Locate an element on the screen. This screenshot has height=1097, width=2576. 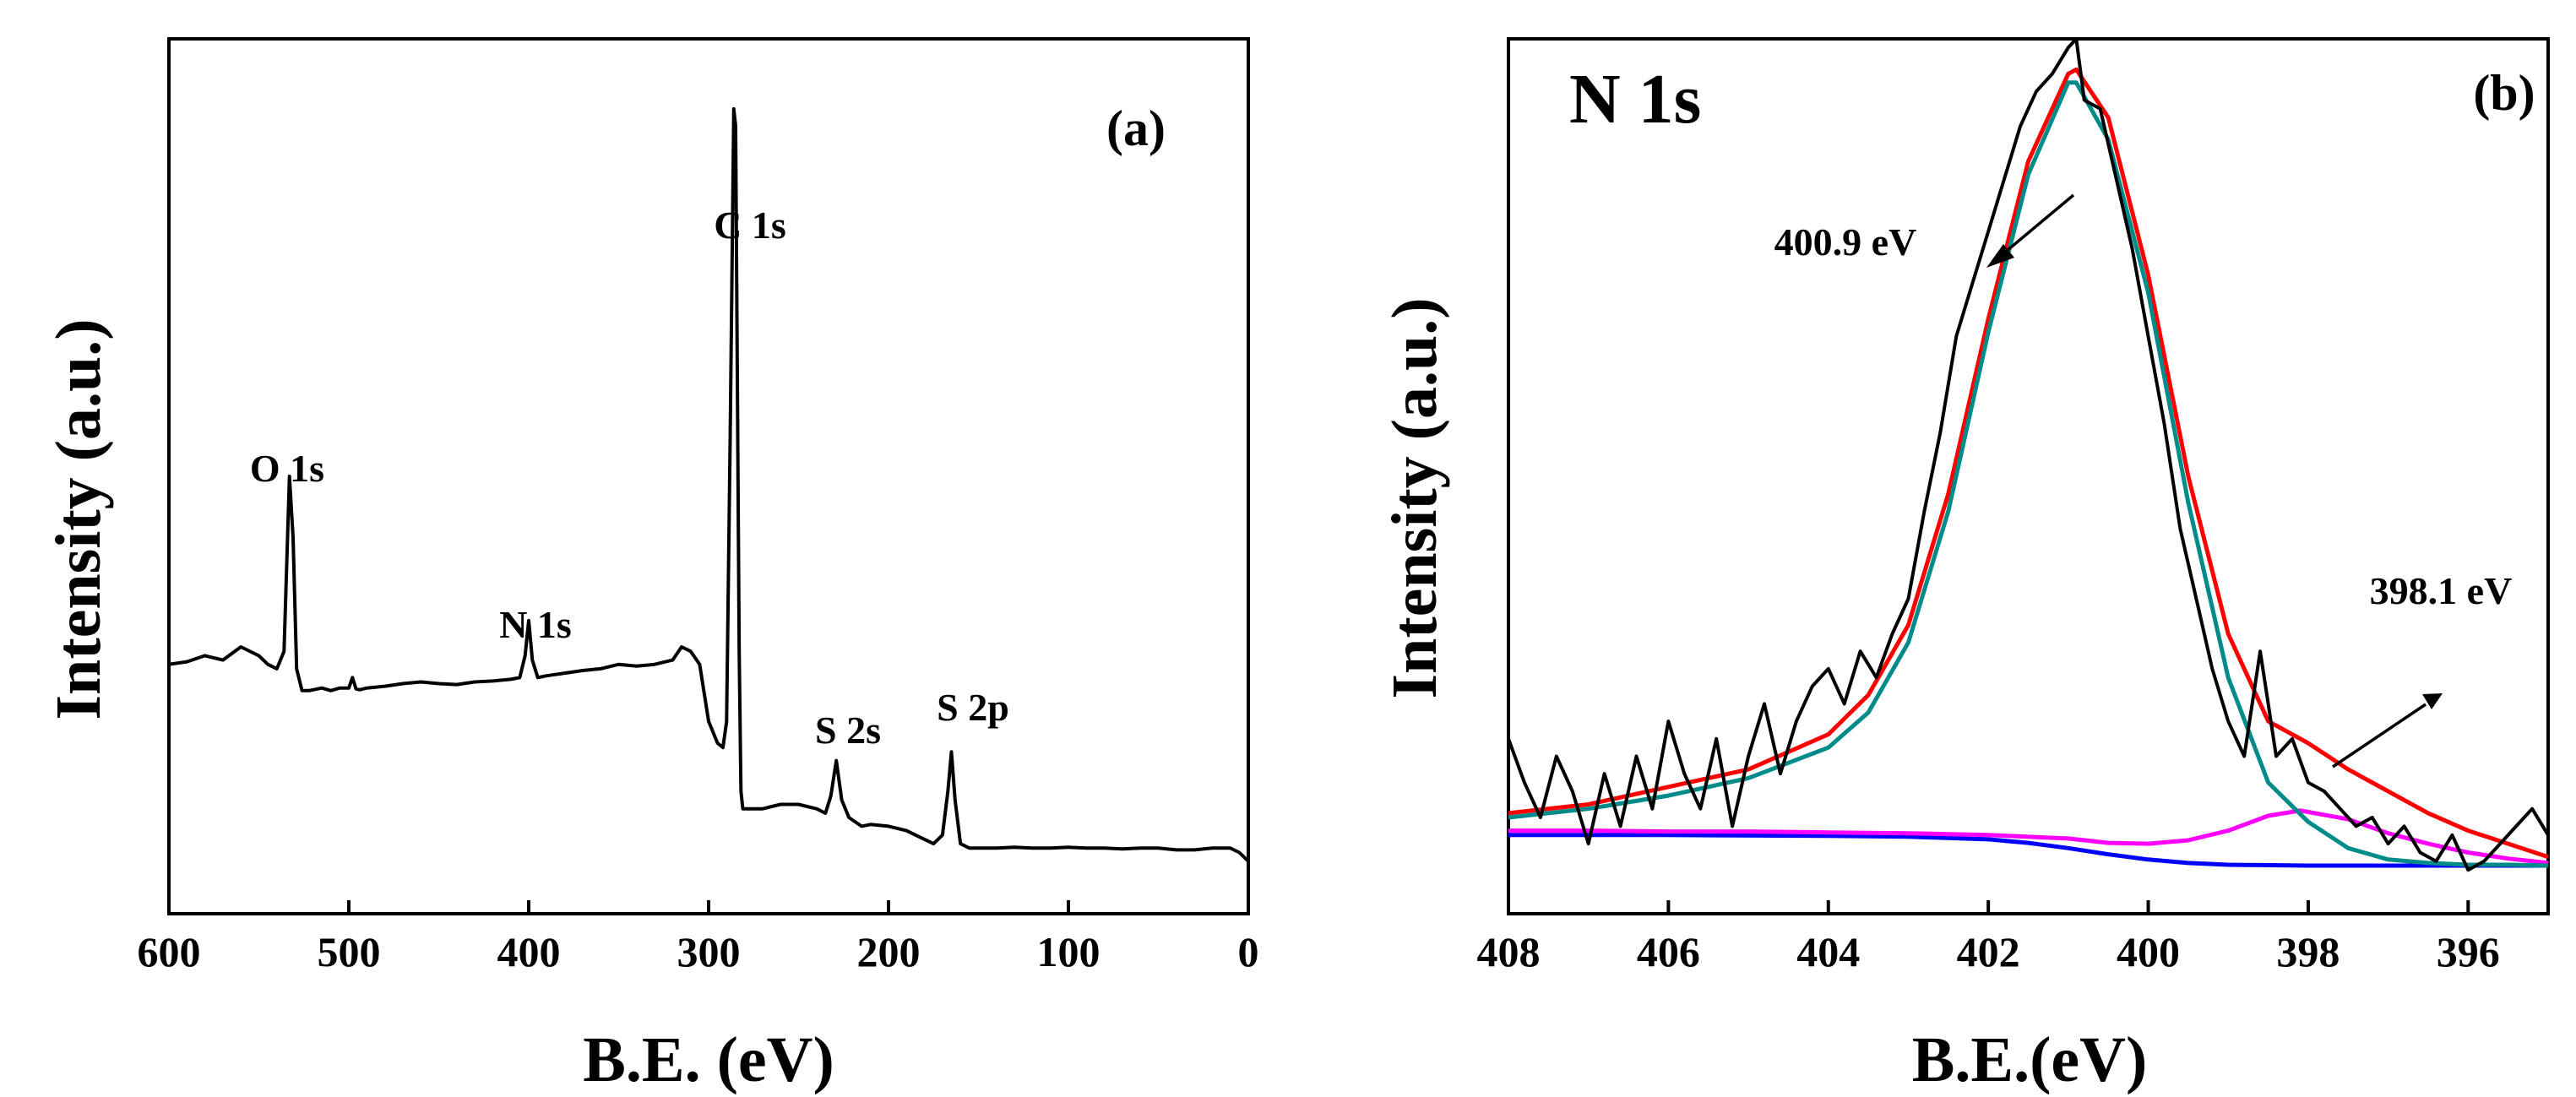
peak-label-s2s: S 2s is located at coordinates (848, 731).